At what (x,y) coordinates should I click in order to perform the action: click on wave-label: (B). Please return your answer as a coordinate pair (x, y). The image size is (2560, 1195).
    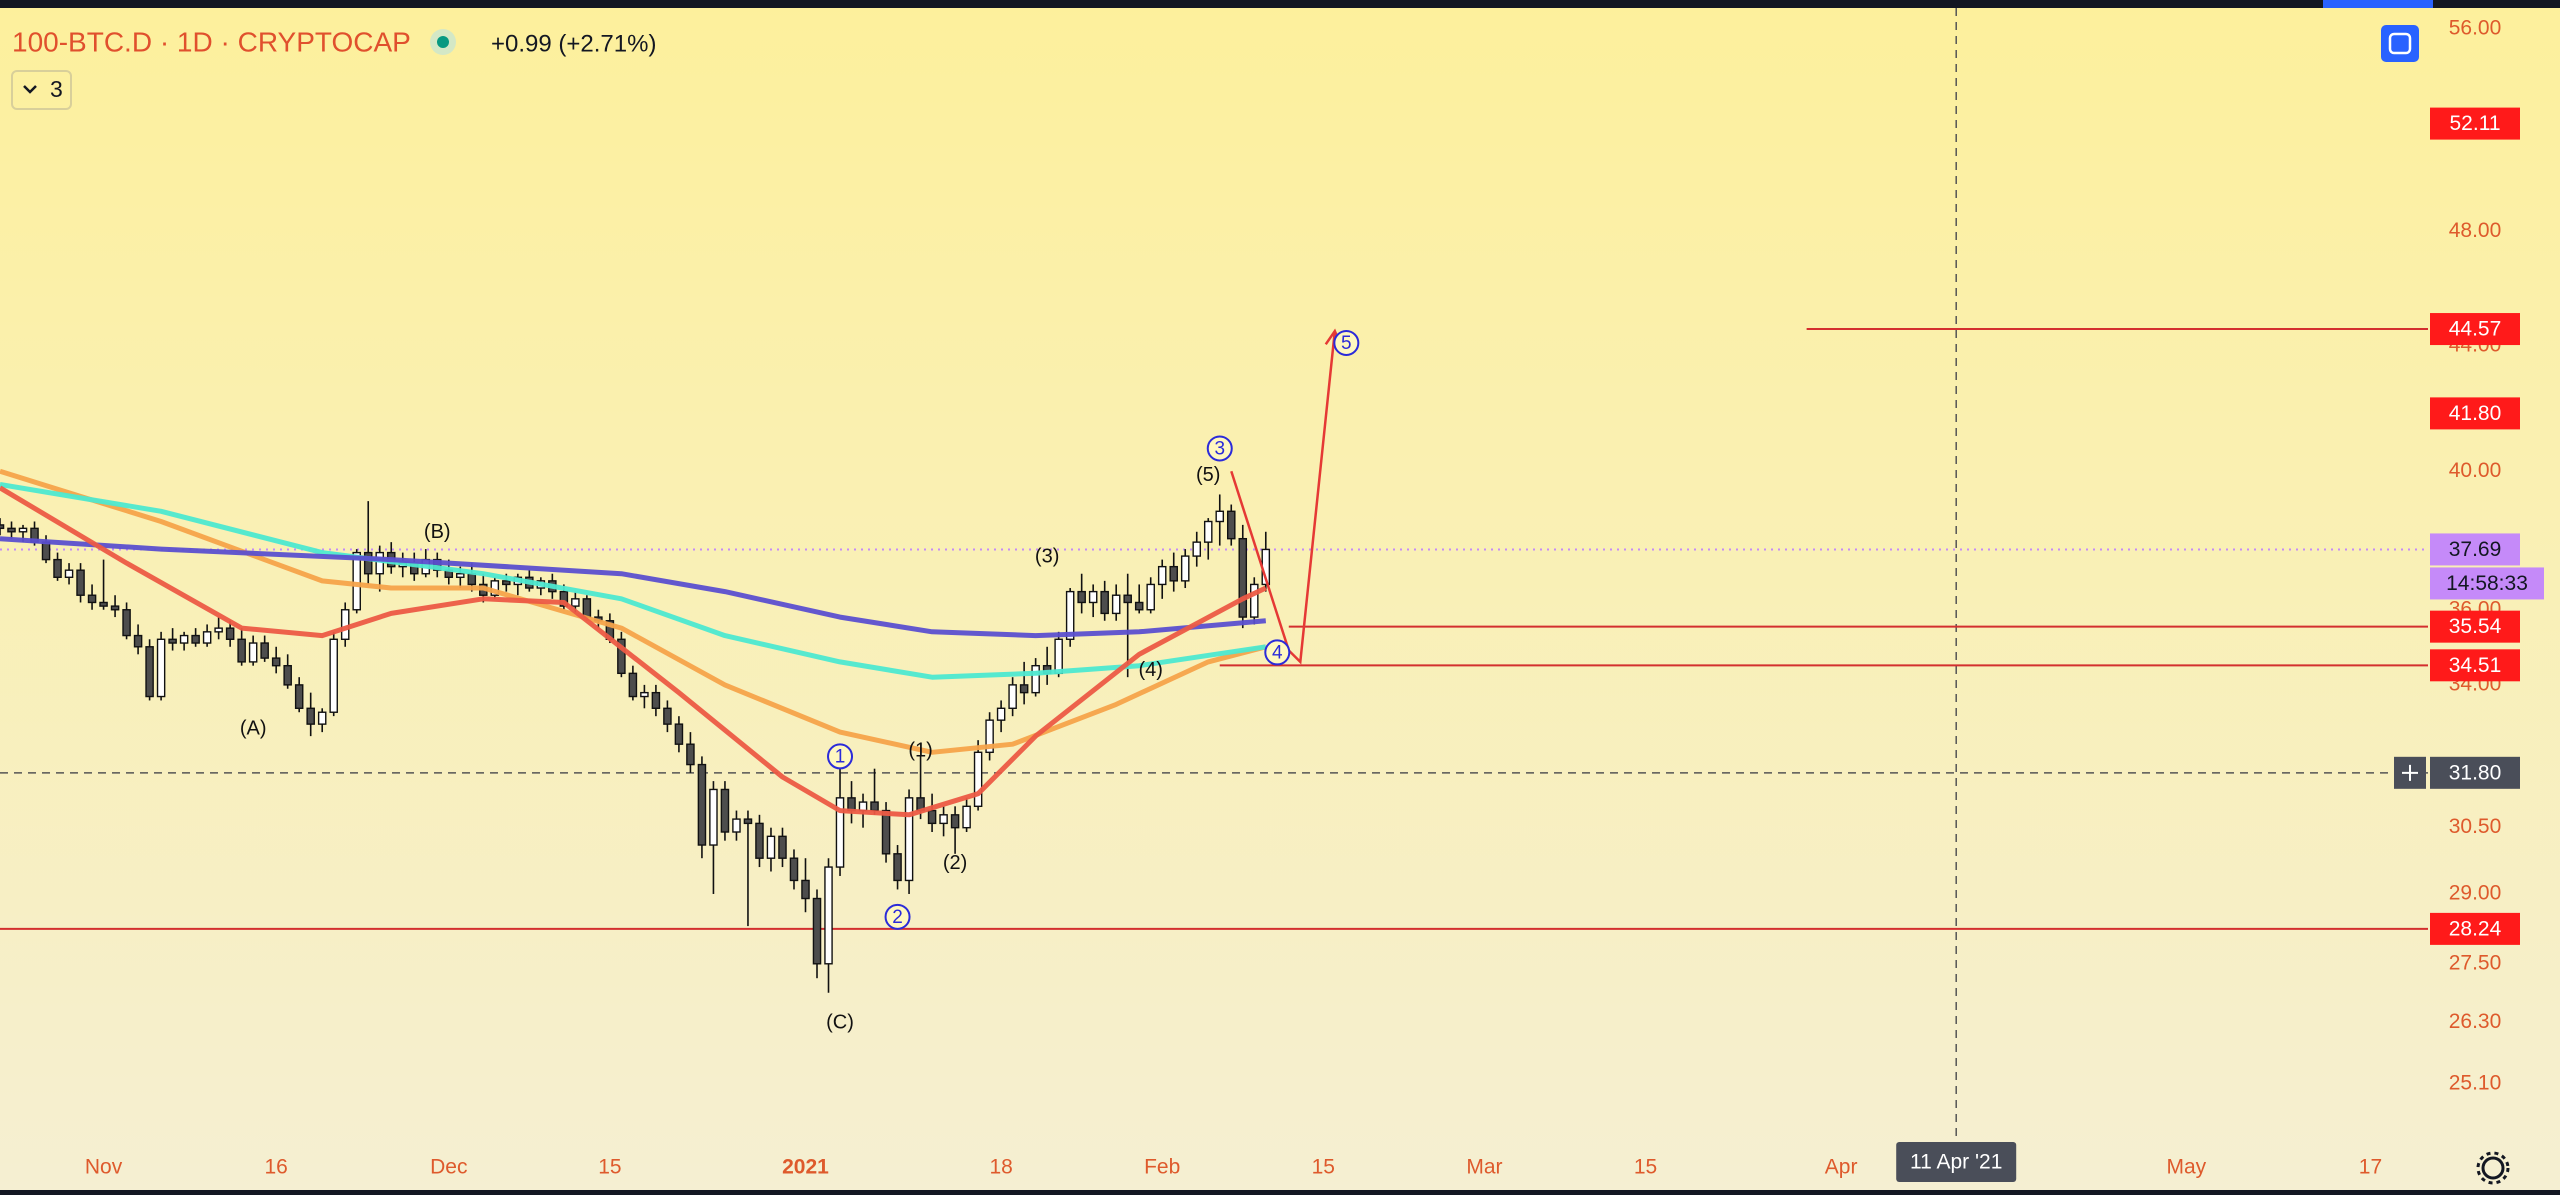
    Looking at the image, I should click on (437, 532).